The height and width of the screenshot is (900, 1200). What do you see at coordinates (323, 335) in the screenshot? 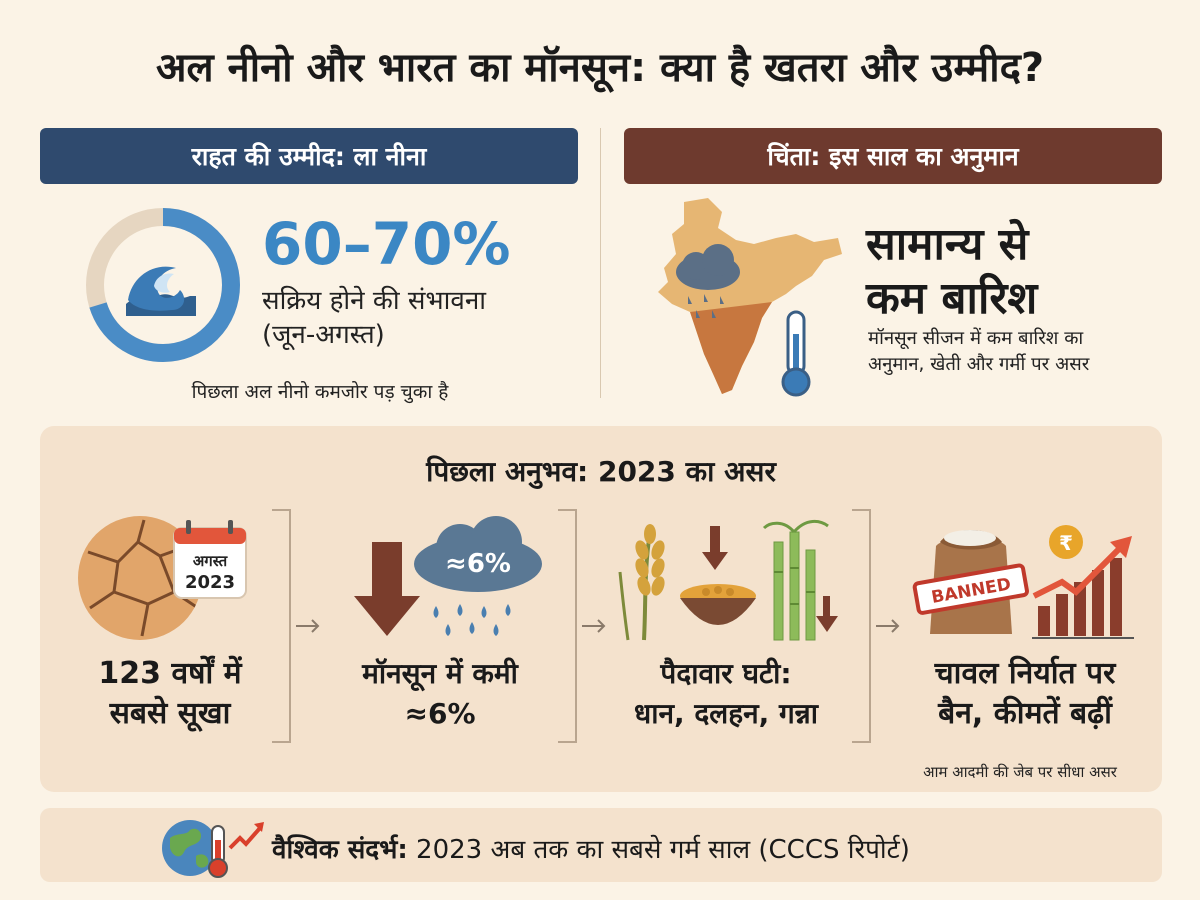
I see `la-nina-label-line2: (जून-अगस्त)` at bounding box center [323, 335].